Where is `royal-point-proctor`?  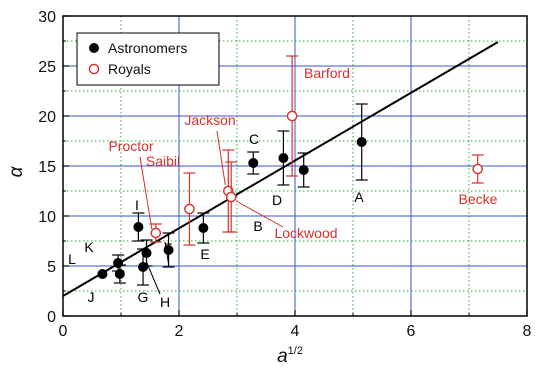 royal-point-proctor is located at coordinates (155, 233).